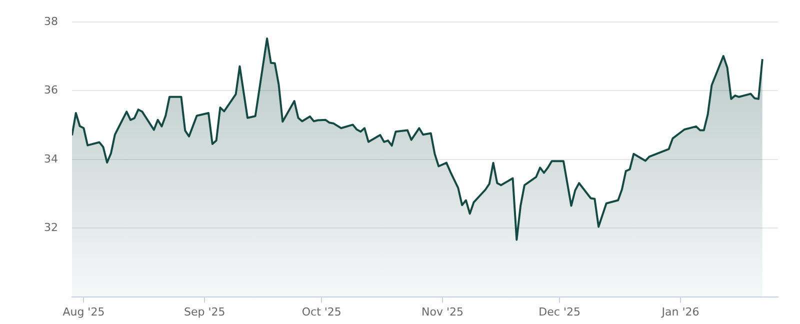 This screenshot has height=324, width=800. What do you see at coordinates (205, 311) in the screenshot?
I see `x-tick-label: Sep '25` at bounding box center [205, 311].